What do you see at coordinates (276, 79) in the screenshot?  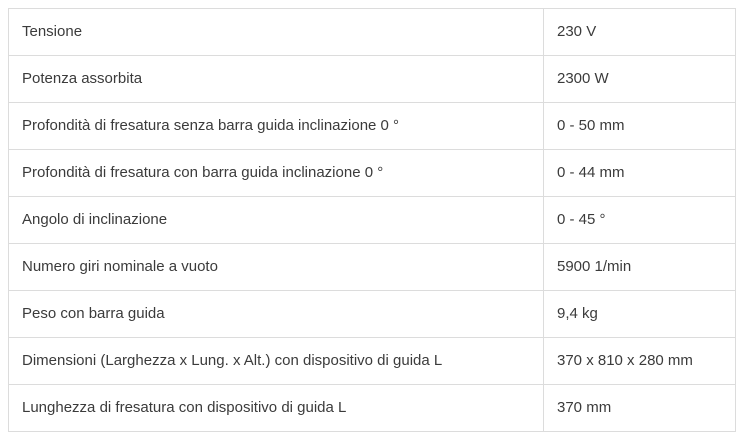 I see `spec-label-cell: Potenza assorbita` at bounding box center [276, 79].